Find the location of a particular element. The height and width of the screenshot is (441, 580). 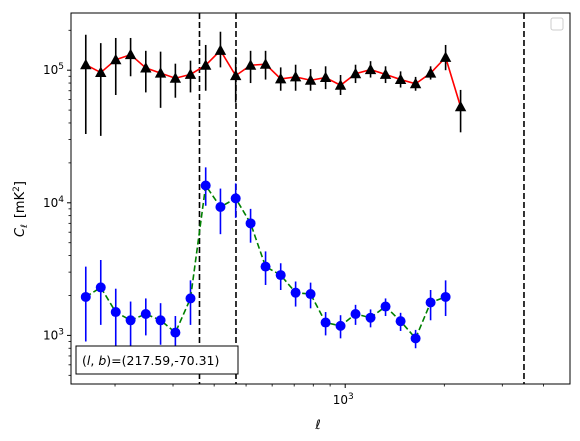

y-axis-label-sub: ℓ is located at coordinates (25, 226).